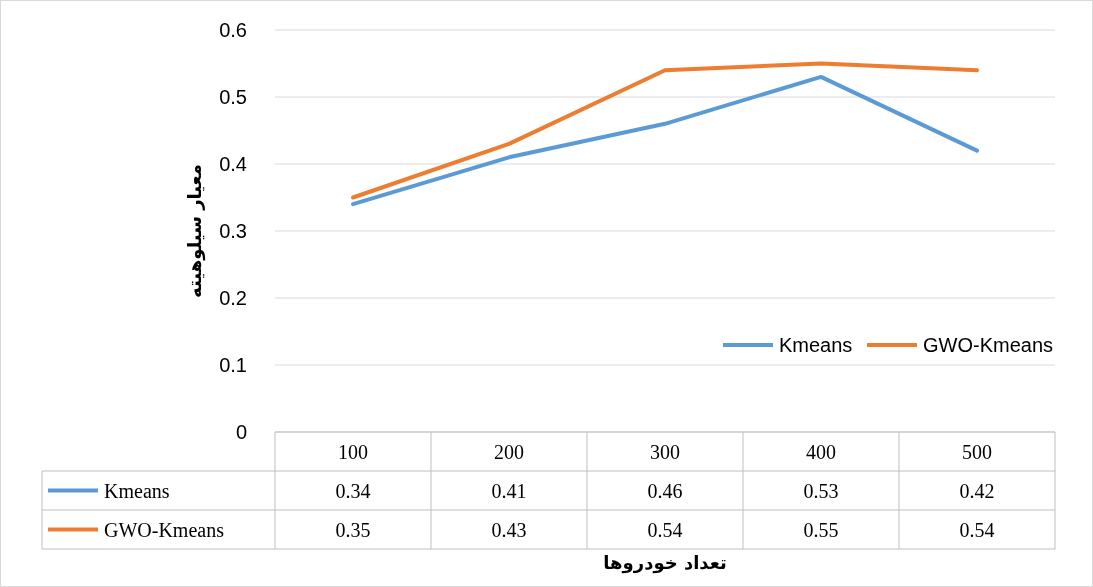  What do you see at coordinates (195, 231) in the screenshot?
I see `y-axis-title: معیار سیلوهیته` at bounding box center [195, 231].